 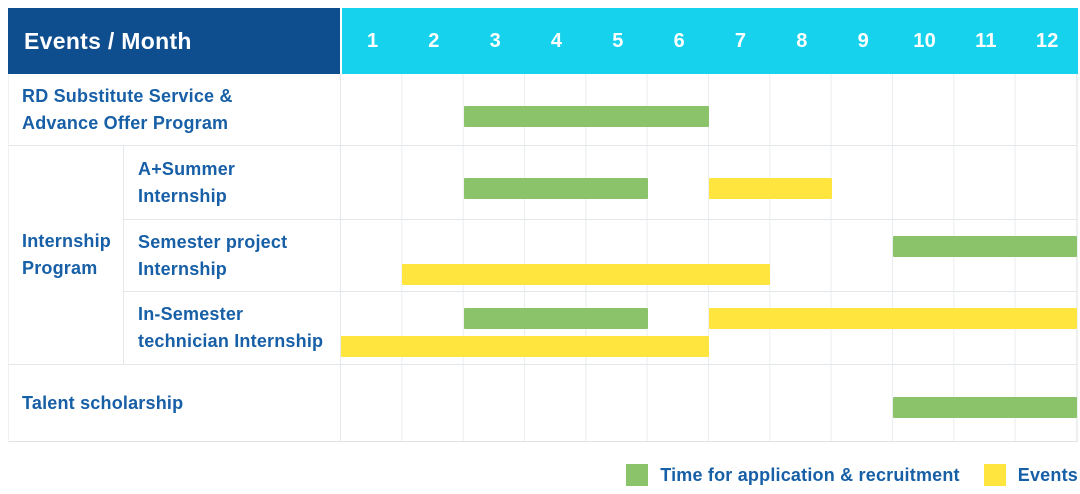 I want to click on month-header-cell: 1, so click(x=372, y=40).